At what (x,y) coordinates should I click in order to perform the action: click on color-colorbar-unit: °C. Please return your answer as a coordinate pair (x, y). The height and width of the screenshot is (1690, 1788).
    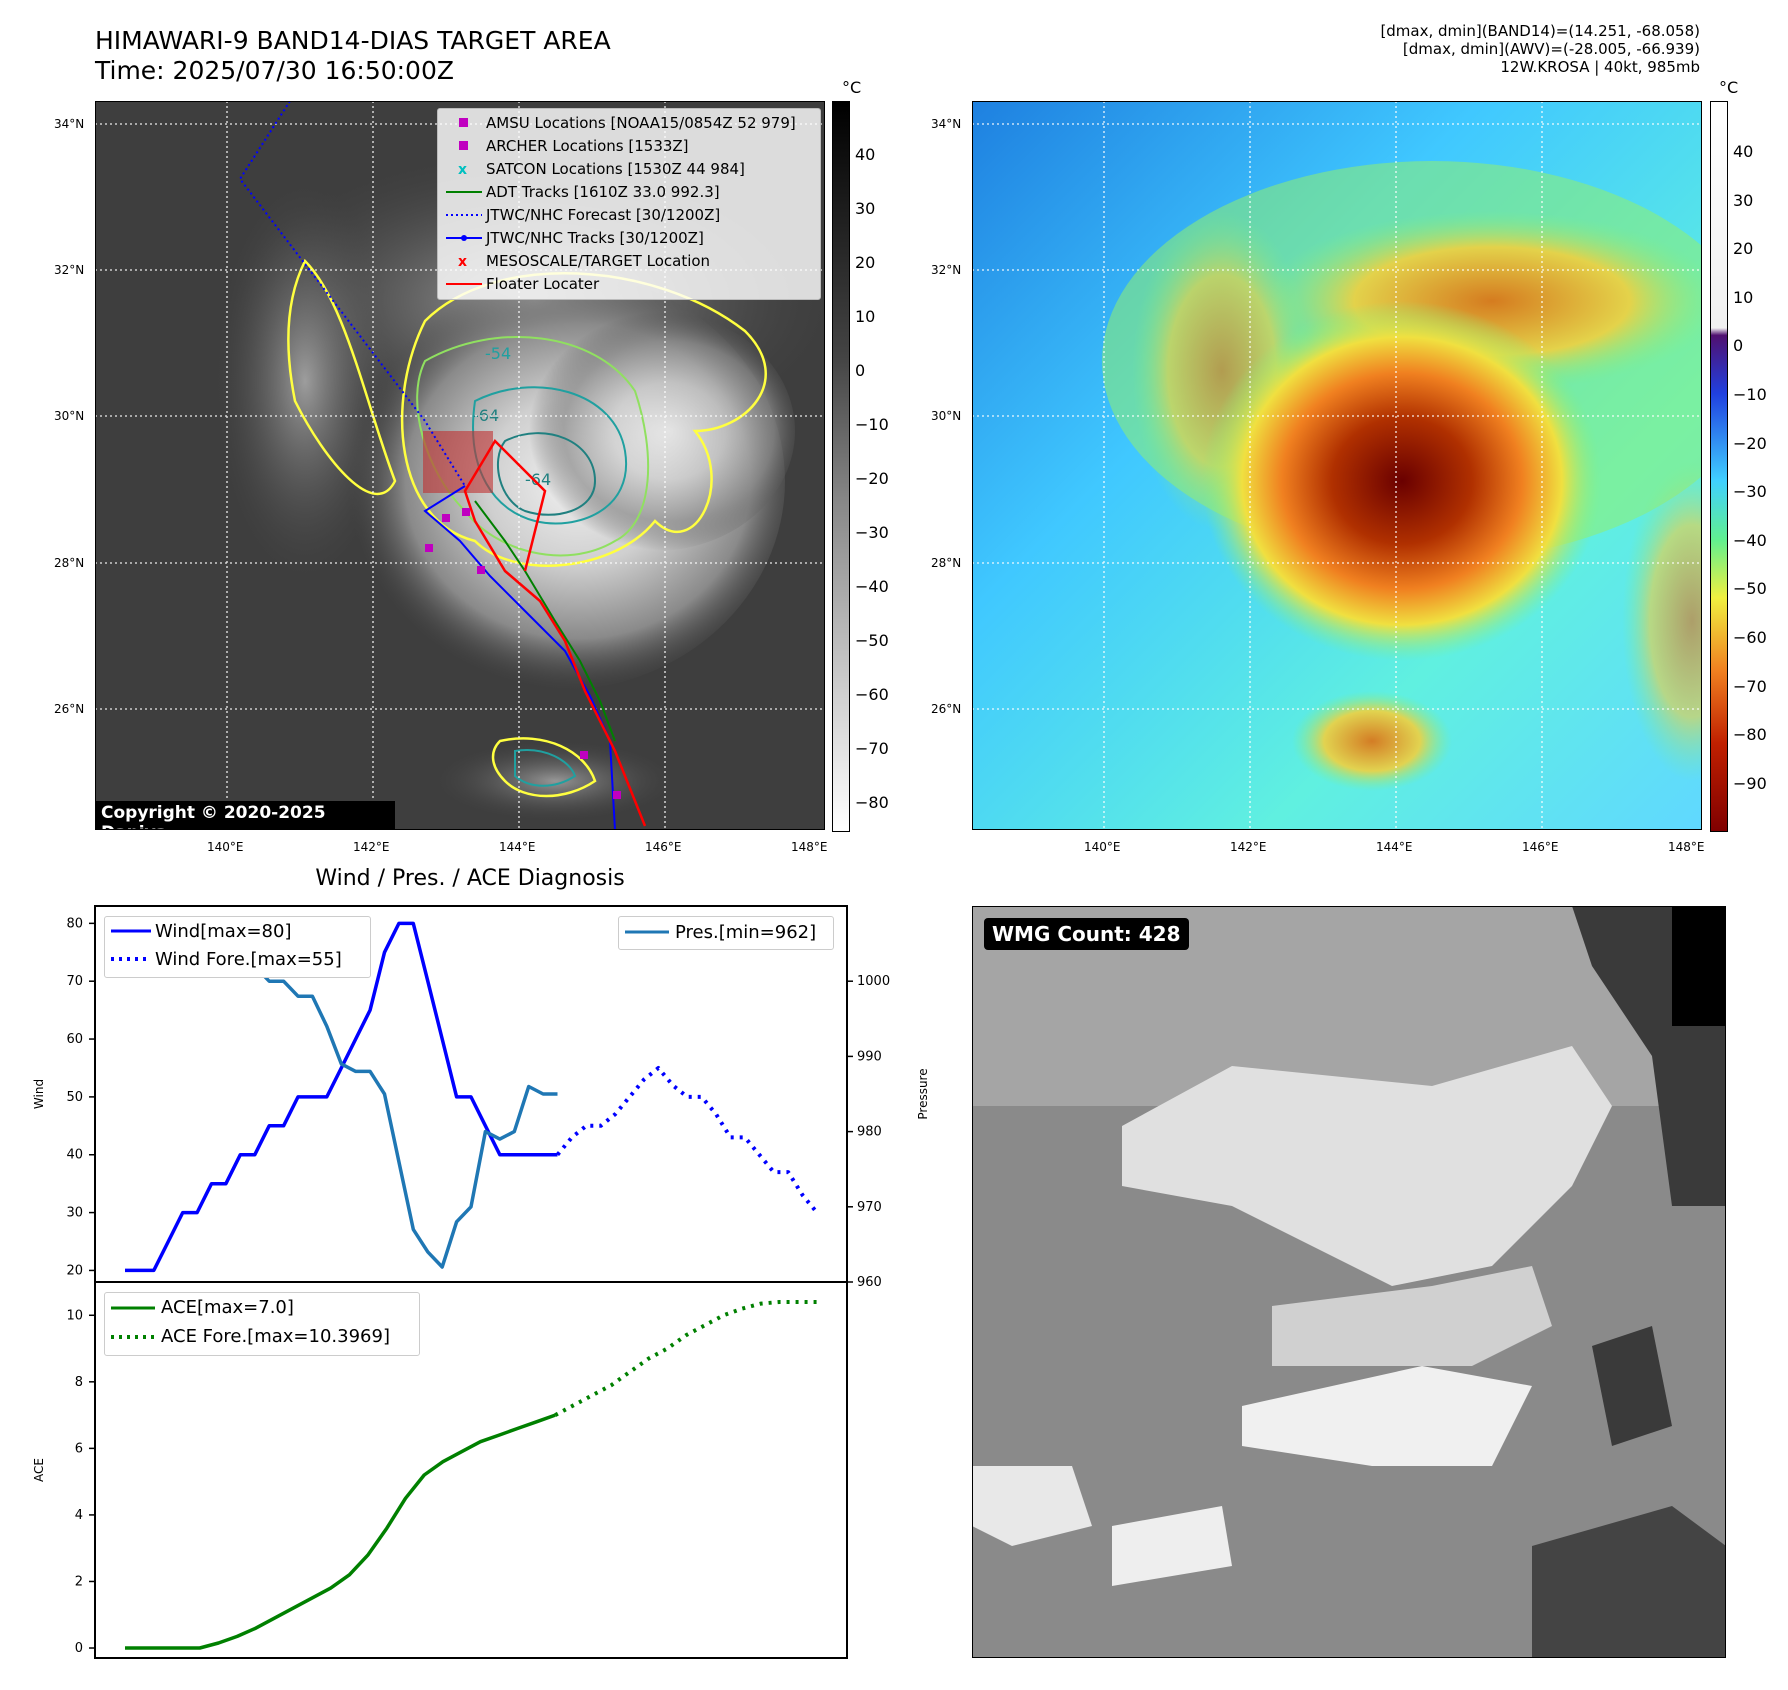
    Looking at the image, I should click on (1729, 87).